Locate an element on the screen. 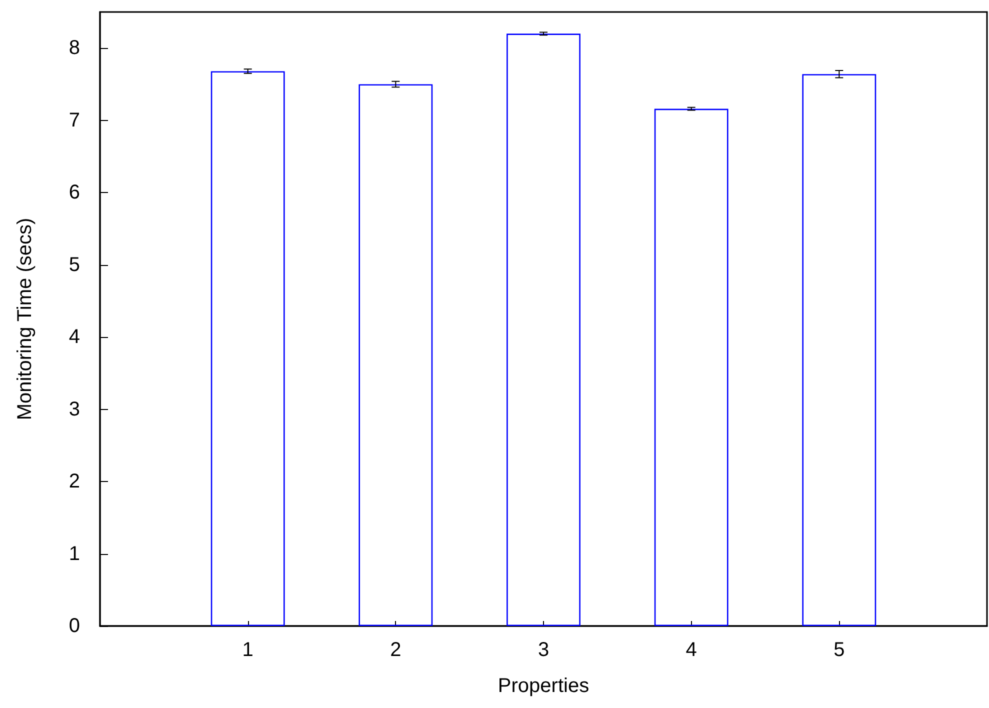 This screenshot has height=708, width=989. y-tick-label: 3 is located at coordinates (74, 409).